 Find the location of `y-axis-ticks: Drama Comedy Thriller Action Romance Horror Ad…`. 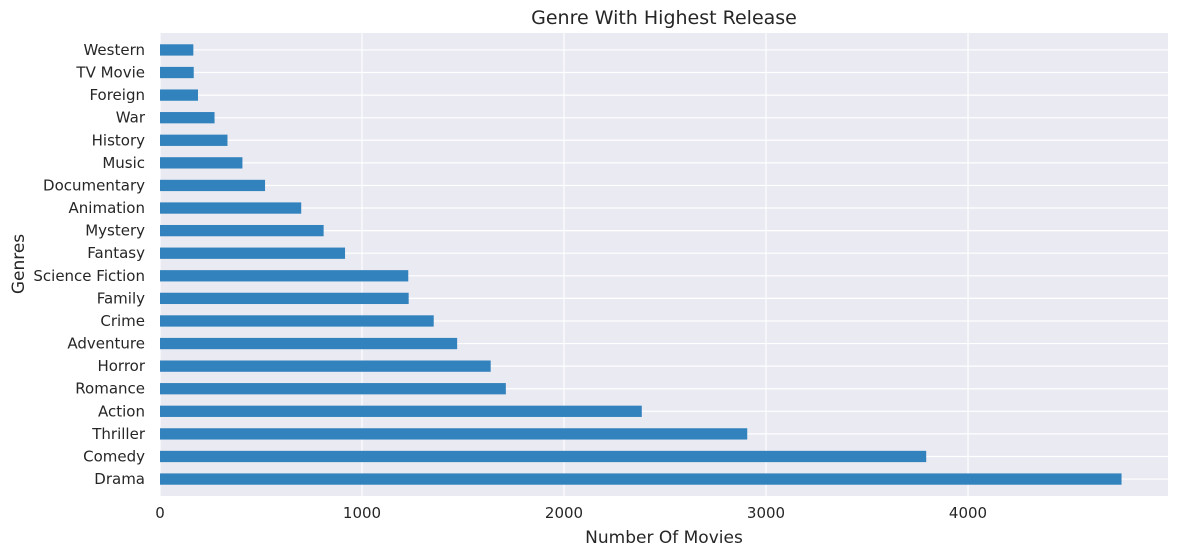

y-axis-ticks: Drama Comedy Thriller Action Romance Horror Ad… is located at coordinates (89, 264).